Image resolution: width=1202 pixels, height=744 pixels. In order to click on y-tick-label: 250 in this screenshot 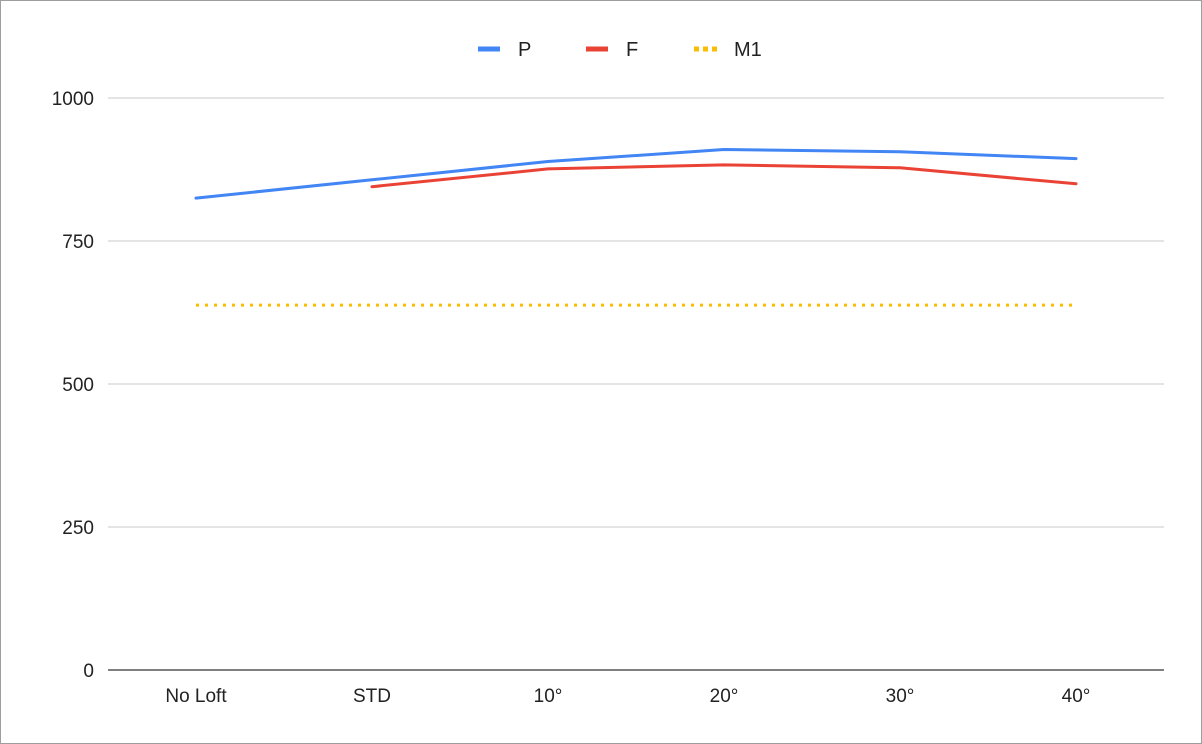, I will do `click(78, 528)`.